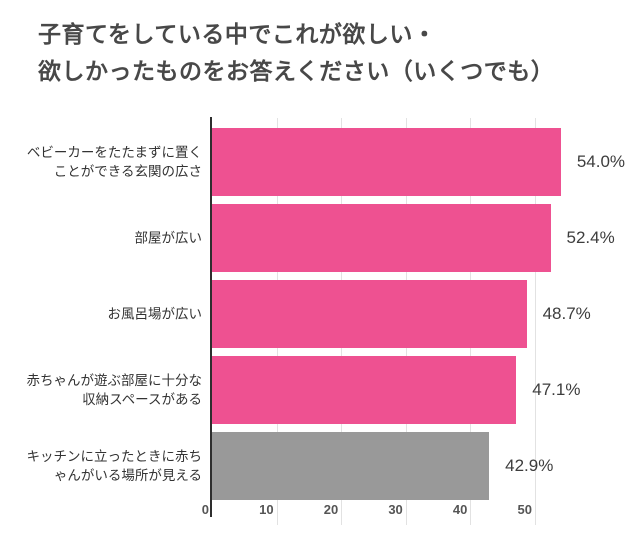 Image resolution: width=640 pixels, height=550 pixels. What do you see at coordinates (601, 161) in the screenshot?
I see `value-label: 54.0%` at bounding box center [601, 161].